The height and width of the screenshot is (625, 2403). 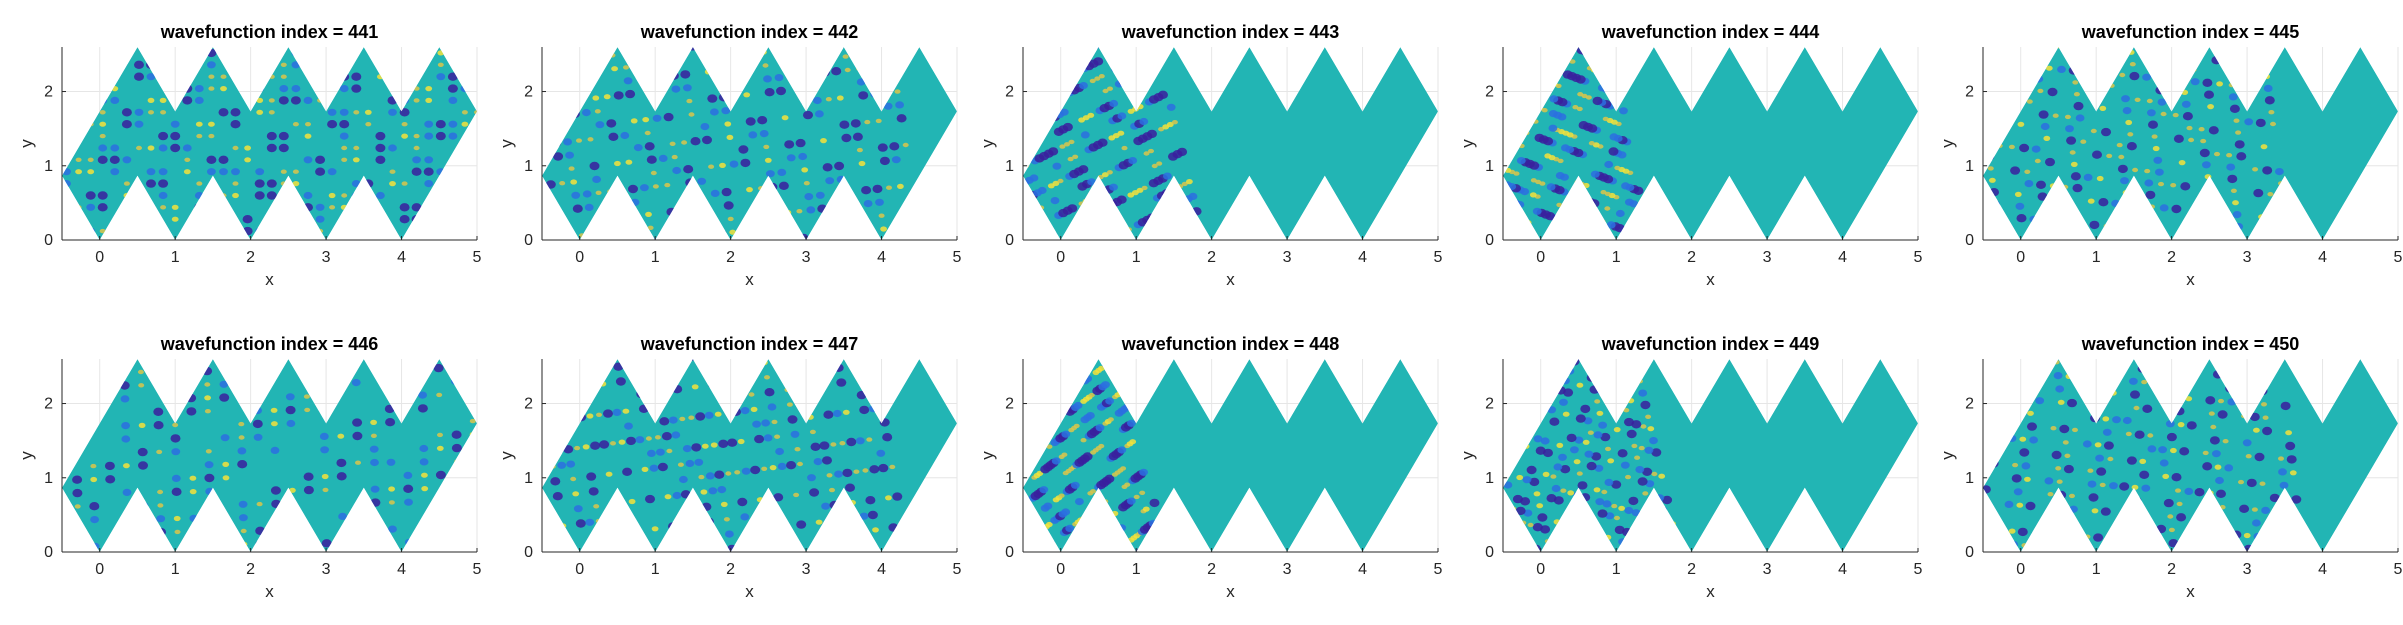 What do you see at coordinates (987, 455) in the screenshot?
I see `y-axis-label: y` at bounding box center [987, 455].